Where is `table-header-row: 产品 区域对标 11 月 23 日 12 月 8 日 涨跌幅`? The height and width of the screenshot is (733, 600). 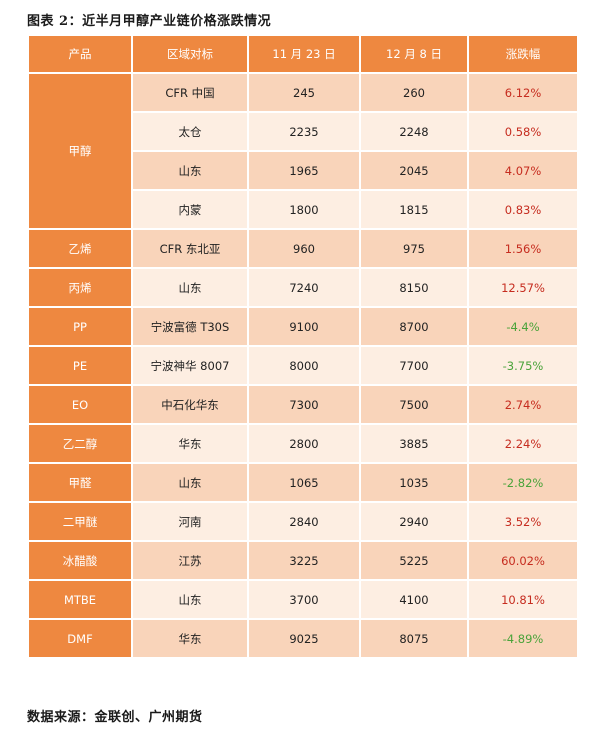 table-header-row: 产品 区域对标 11 月 23 日 12 月 8 日 涨跌幅 is located at coordinates (303, 54).